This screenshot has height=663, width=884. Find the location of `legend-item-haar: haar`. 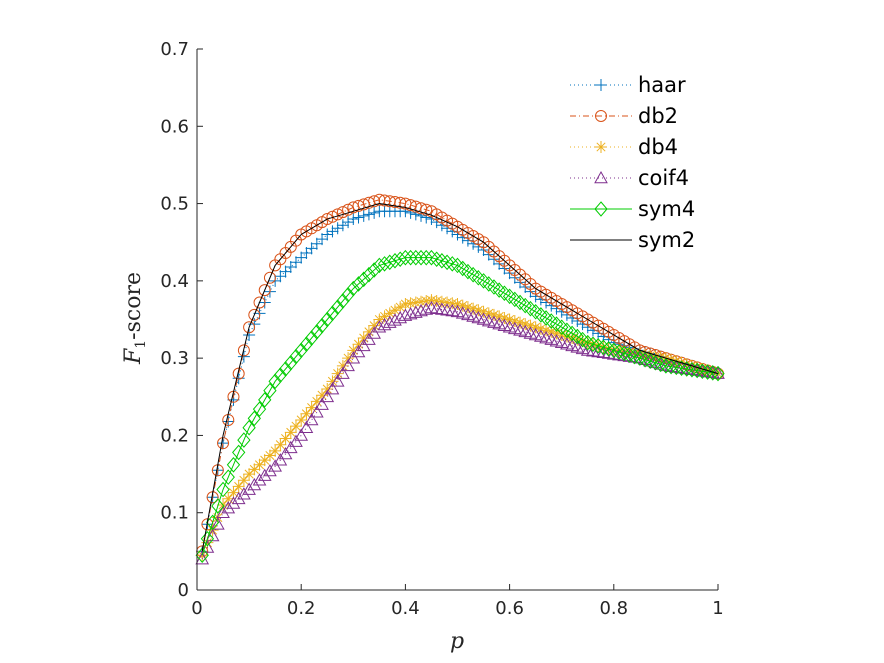

legend-item-haar: haar is located at coordinates (628, 85).